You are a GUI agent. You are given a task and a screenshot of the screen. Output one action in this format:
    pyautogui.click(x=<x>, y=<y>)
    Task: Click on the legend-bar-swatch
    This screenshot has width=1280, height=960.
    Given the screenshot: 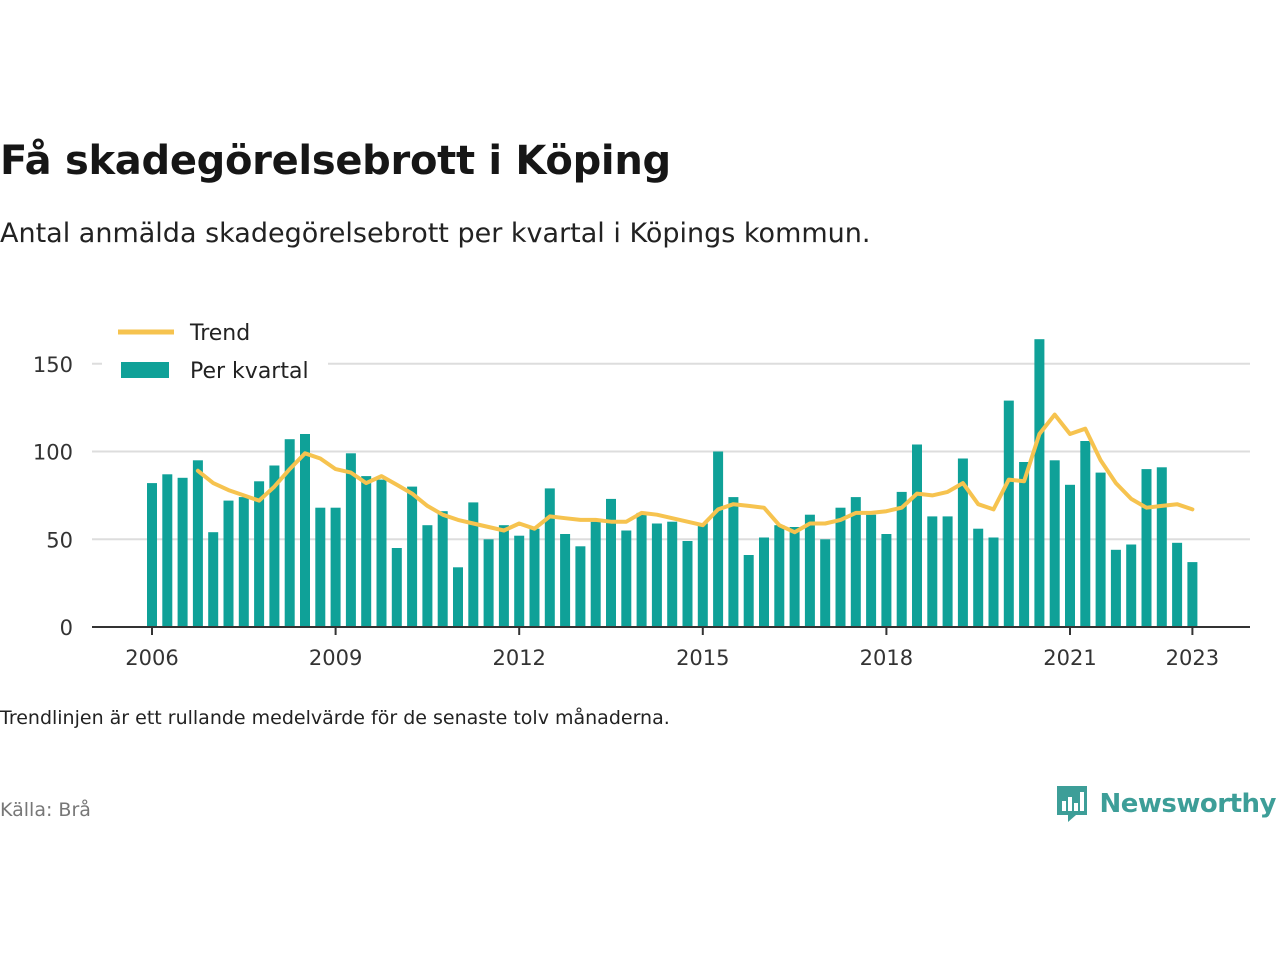 What is the action you would take?
    pyautogui.click(x=145, y=370)
    